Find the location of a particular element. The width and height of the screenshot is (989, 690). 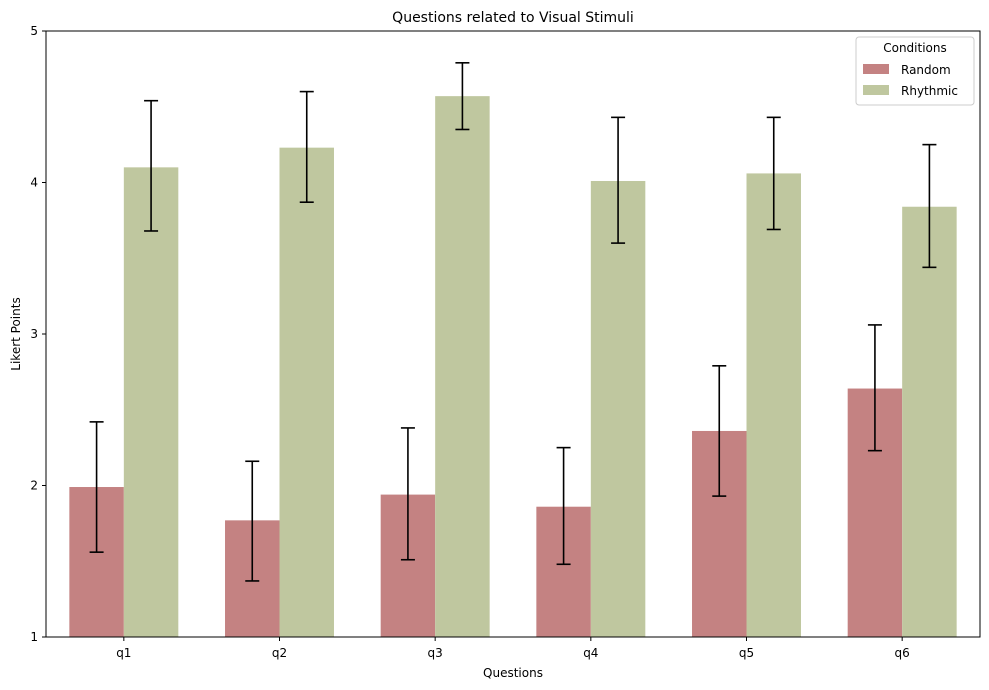

legend: Conditions Random Rhythmic is located at coordinates (915, 71).